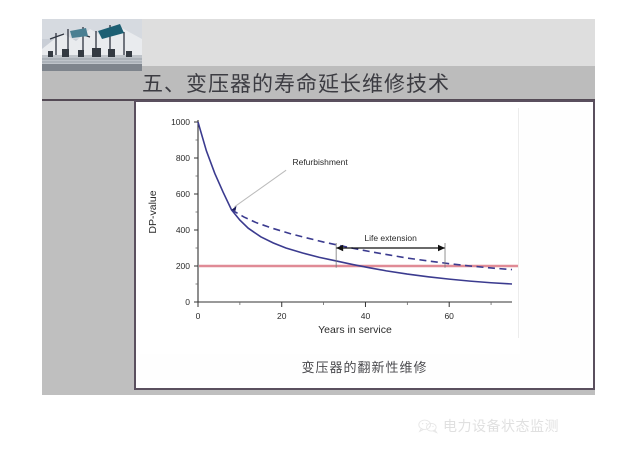  What do you see at coordinates (180, 122) in the screenshot?
I see `y-tick-label: 1000` at bounding box center [180, 122].